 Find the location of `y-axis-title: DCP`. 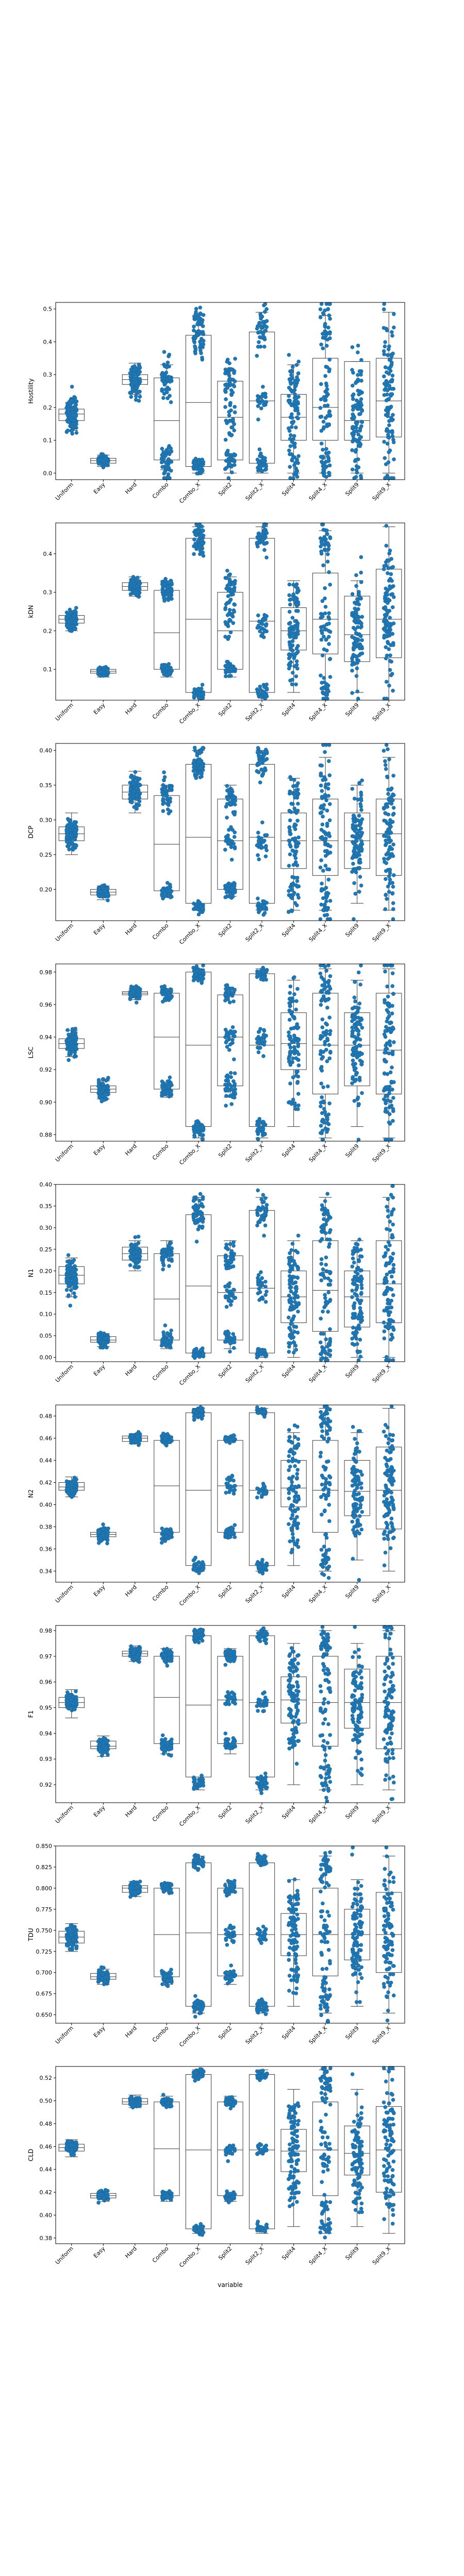

y-axis-title: DCP is located at coordinates (31, 832).